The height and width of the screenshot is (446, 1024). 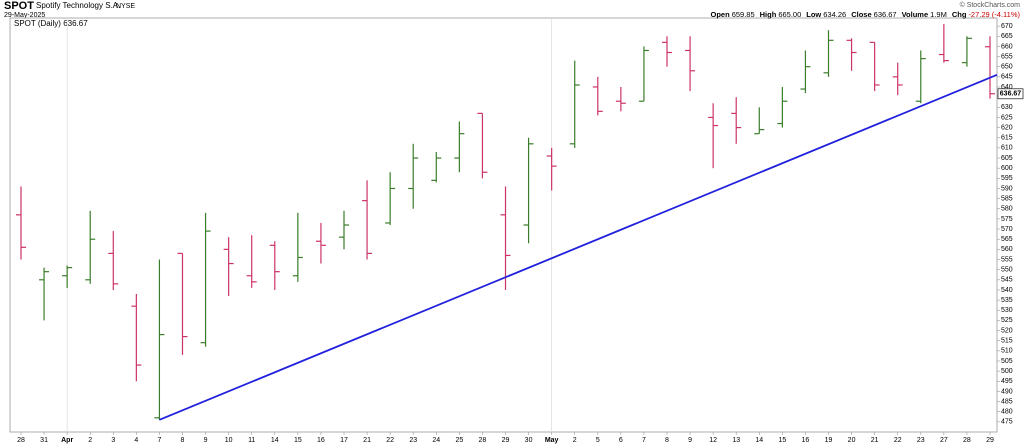 I want to click on company: Spotify Technology S.A., so click(x=78, y=5).